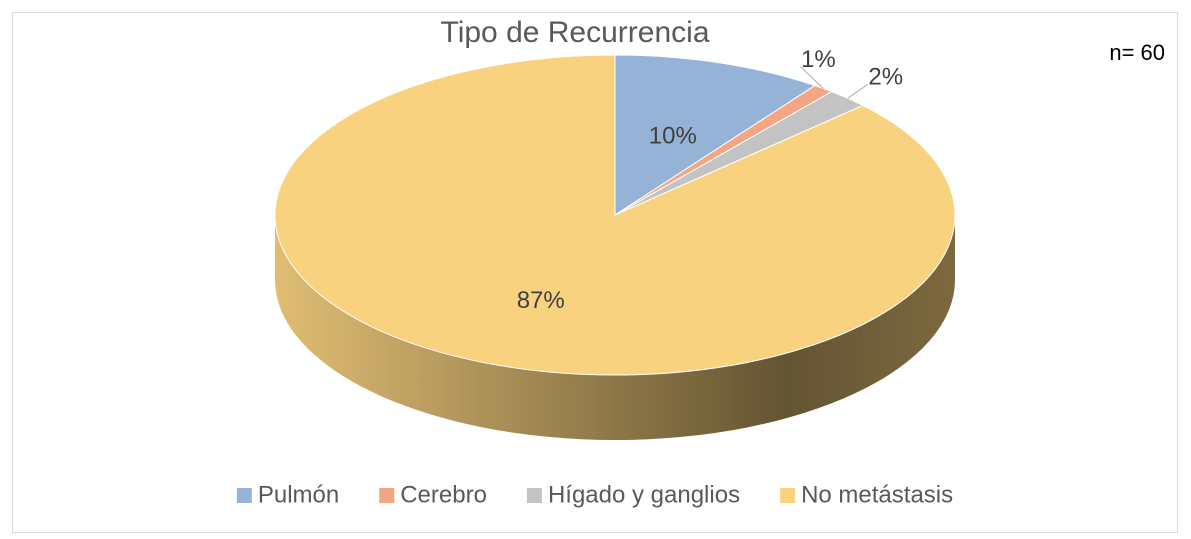 This screenshot has height=539, width=1191. Describe the element at coordinates (443, 494) in the screenshot. I see `legend-label: Cerebro` at that location.